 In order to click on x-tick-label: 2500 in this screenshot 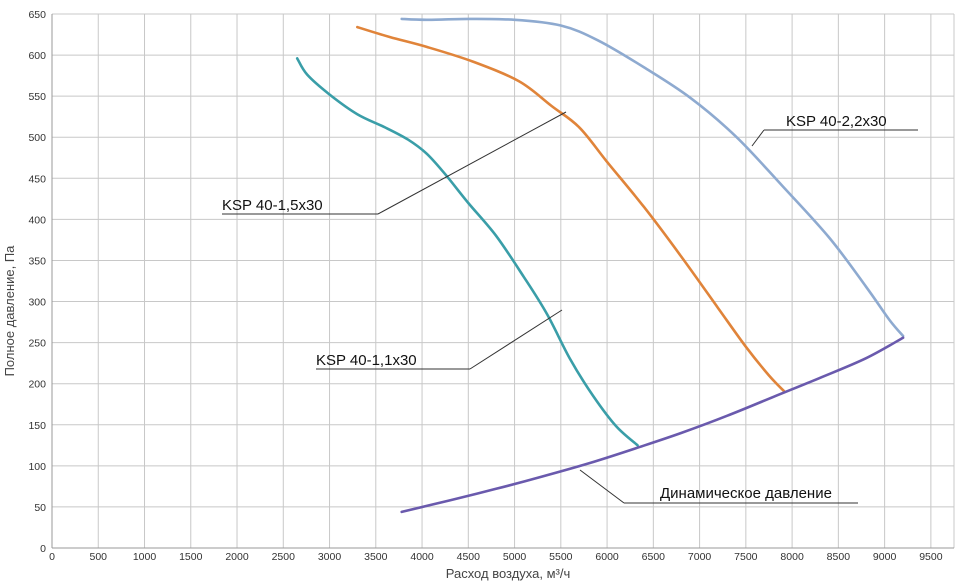, I will do `click(284, 557)`.